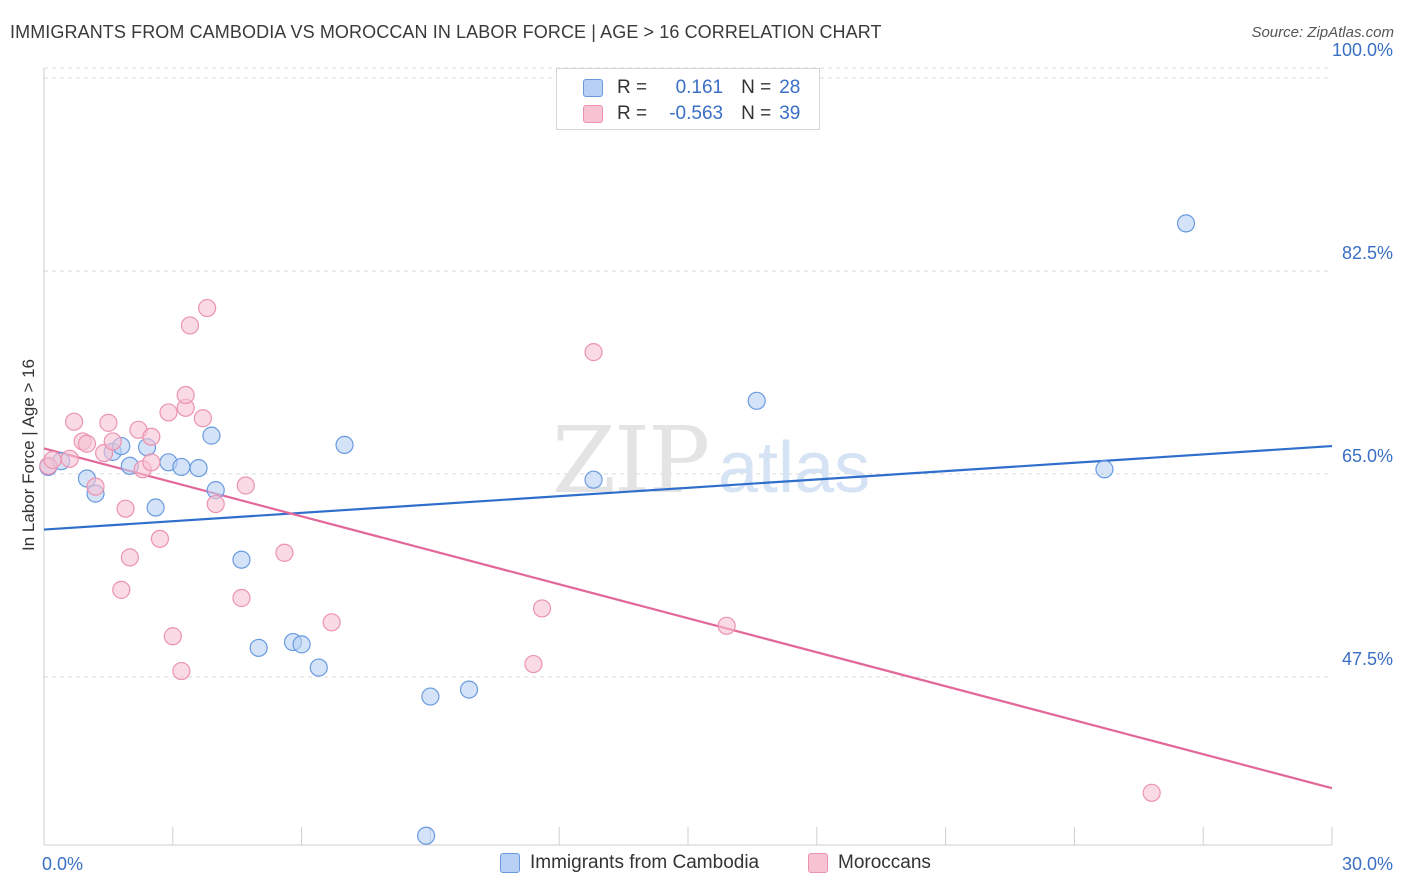 The height and width of the screenshot is (892, 1406). Describe the element at coordinates (818, 863) in the screenshot. I see `series-swatch-pink` at that location.